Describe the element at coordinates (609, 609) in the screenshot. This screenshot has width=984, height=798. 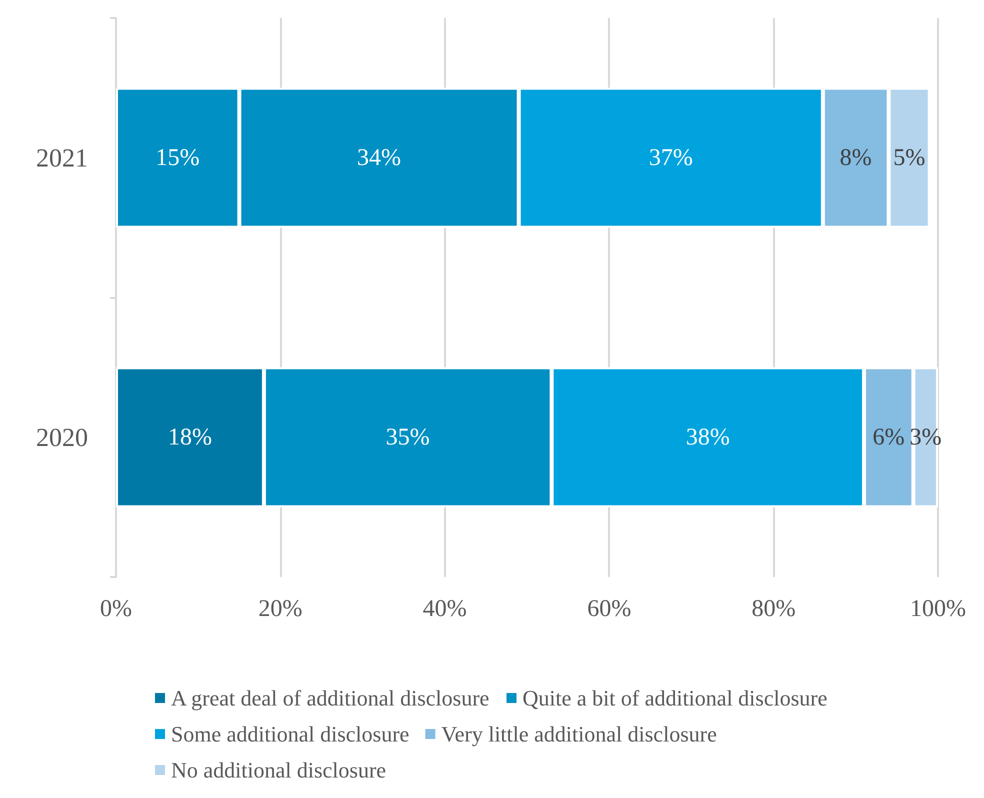
I see `x-tick-label: 60%` at that location.